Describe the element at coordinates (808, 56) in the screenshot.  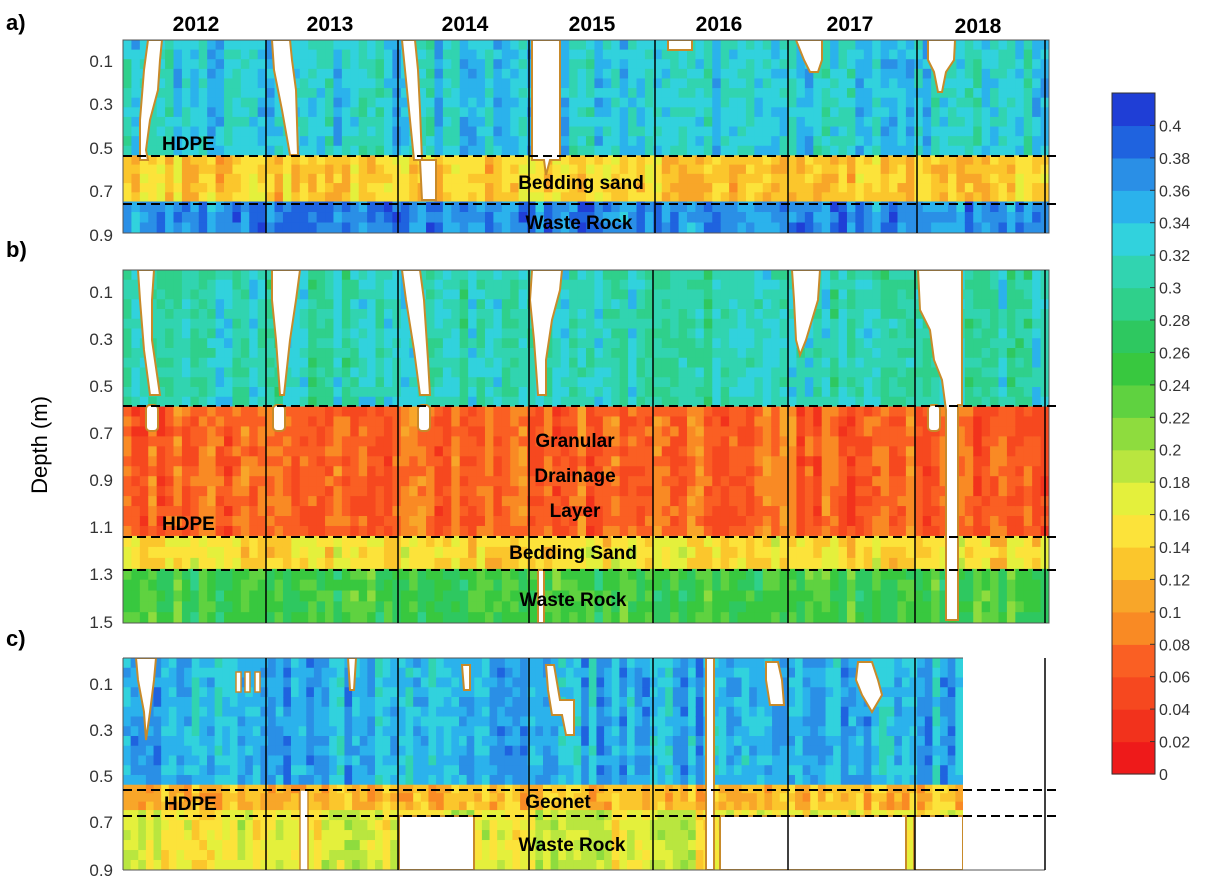
I see `data-gap` at that location.